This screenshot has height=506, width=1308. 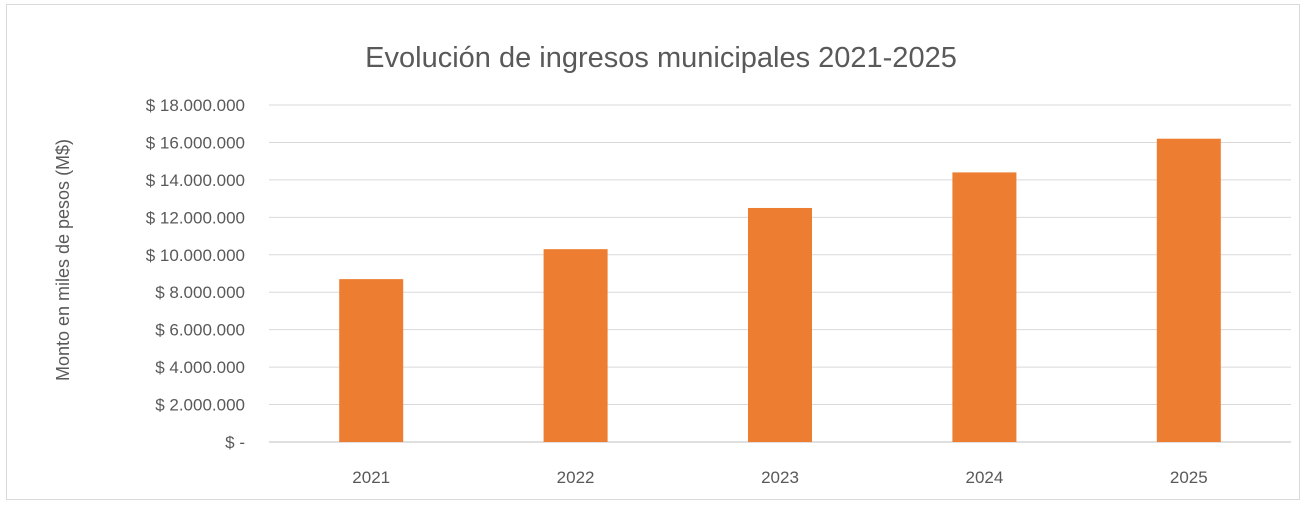 What do you see at coordinates (984, 307) in the screenshot?
I see `bar-2024` at bounding box center [984, 307].